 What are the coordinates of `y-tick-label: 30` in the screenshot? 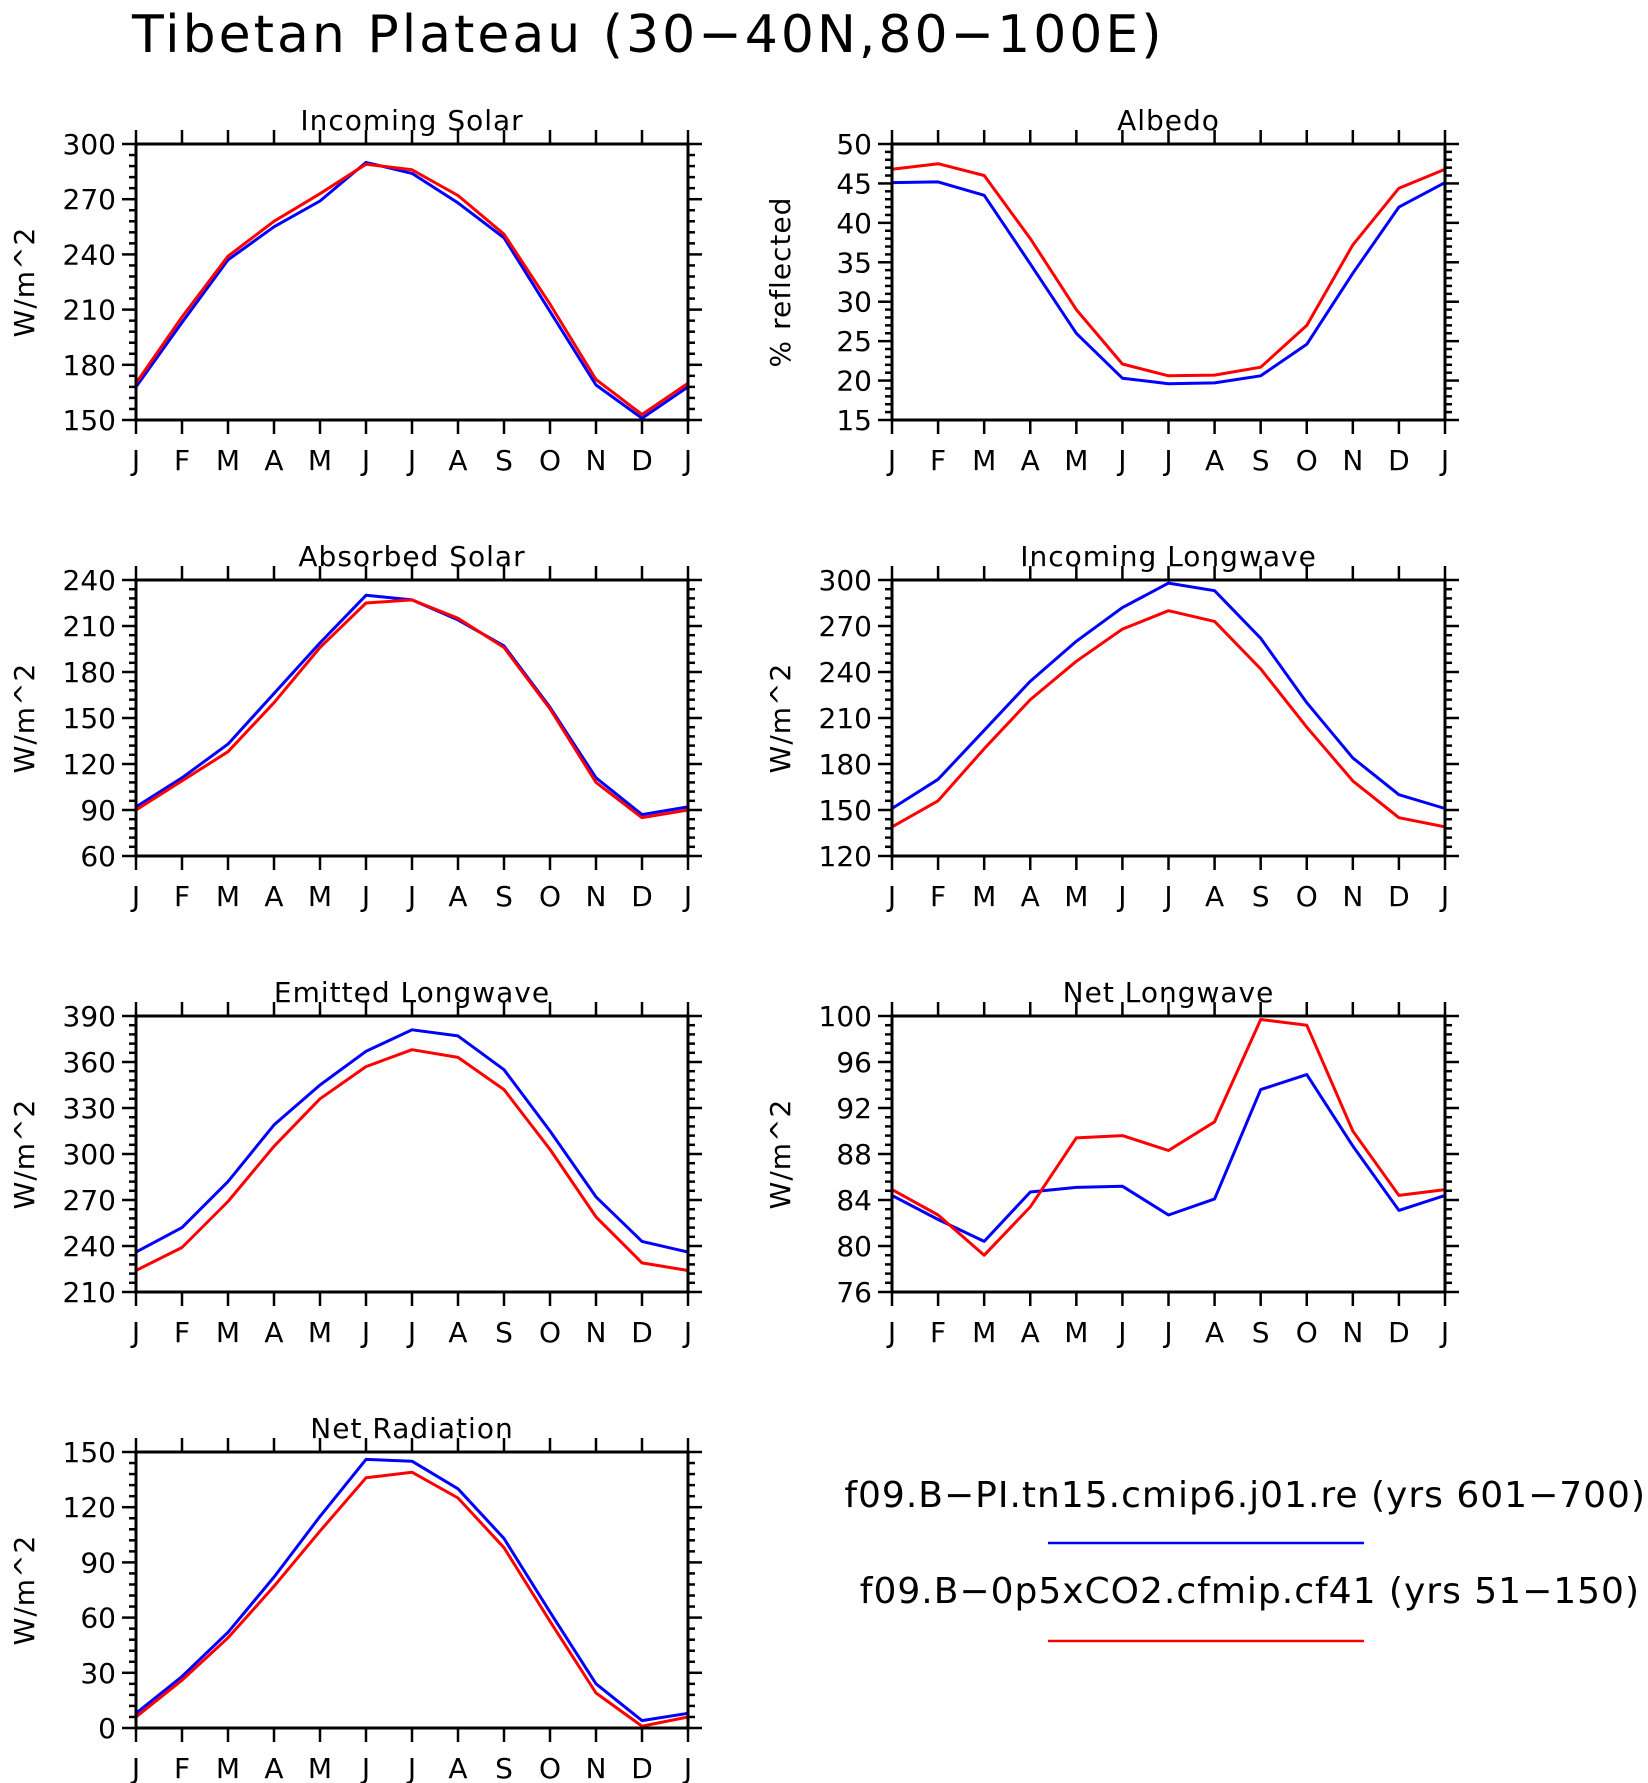 It's located at (98, 1673).